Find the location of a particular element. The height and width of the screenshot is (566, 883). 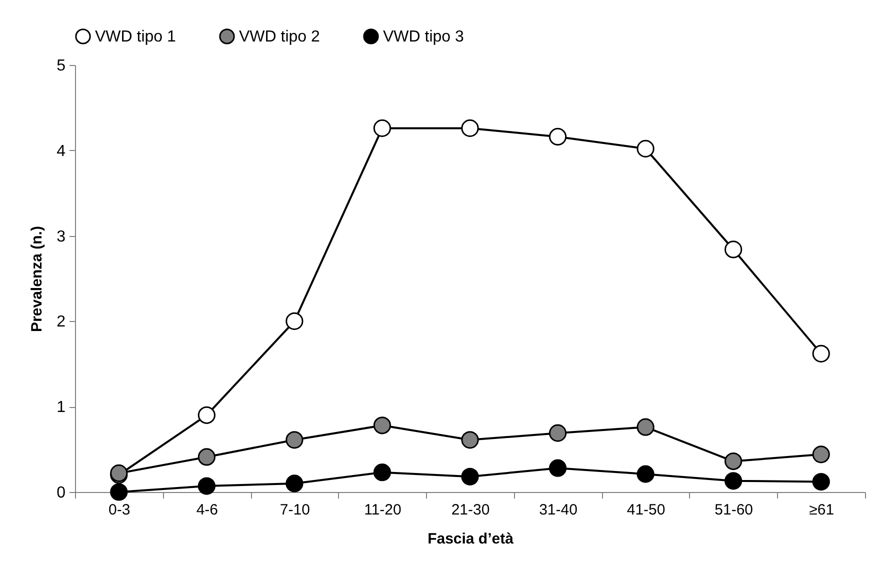

legend-label: VWD tipo 3 is located at coordinates (423, 37).